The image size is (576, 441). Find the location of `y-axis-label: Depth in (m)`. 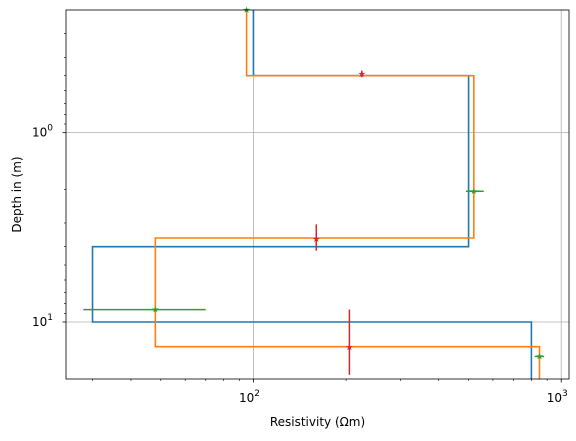

y-axis-label: Depth in (m) is located at coordinates (17, 194).